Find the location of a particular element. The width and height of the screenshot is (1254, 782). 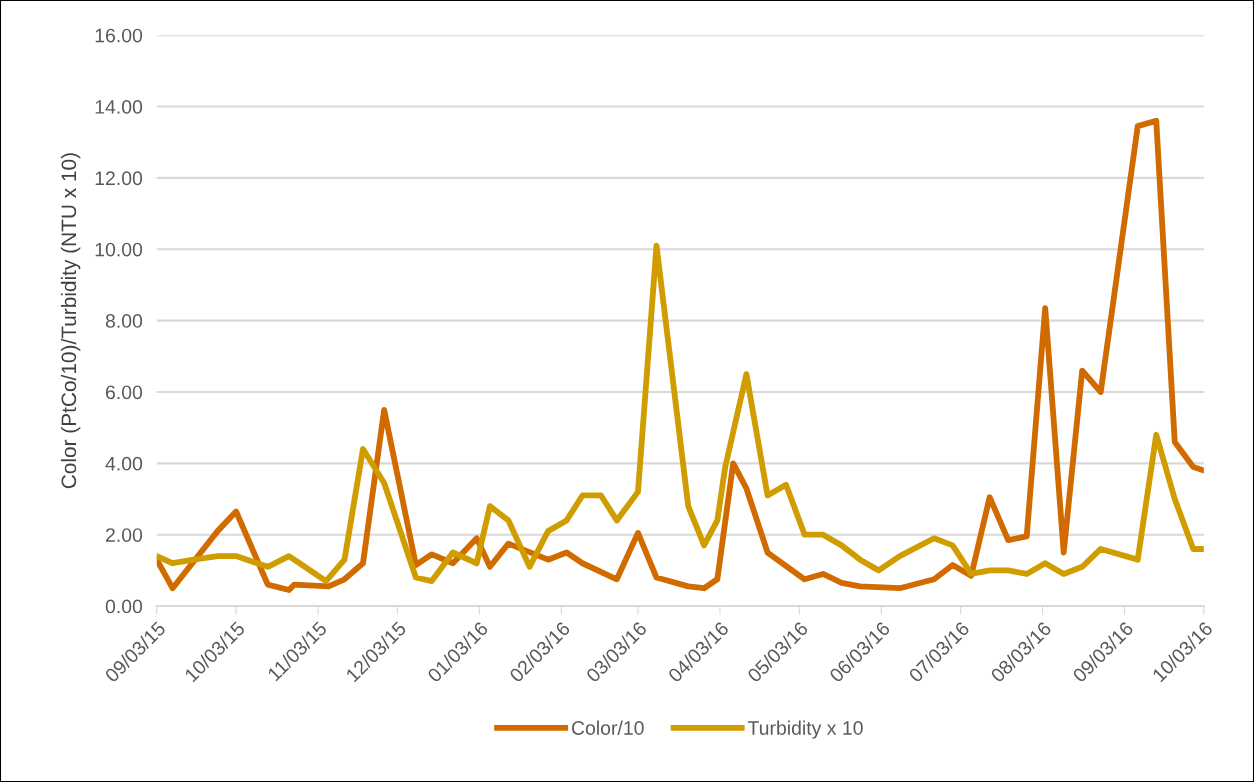

legend-label: Color/10 is located at coordinates (607, 727).